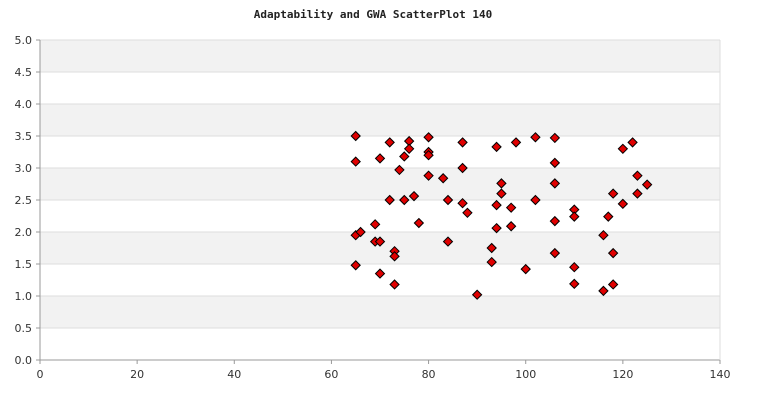 The height and width of the screenshot is (400, 760). What do you see at coordinates (40, 374) in the screenshot?
I see `x-tick-label: 0` at bounding box center [40, 374].